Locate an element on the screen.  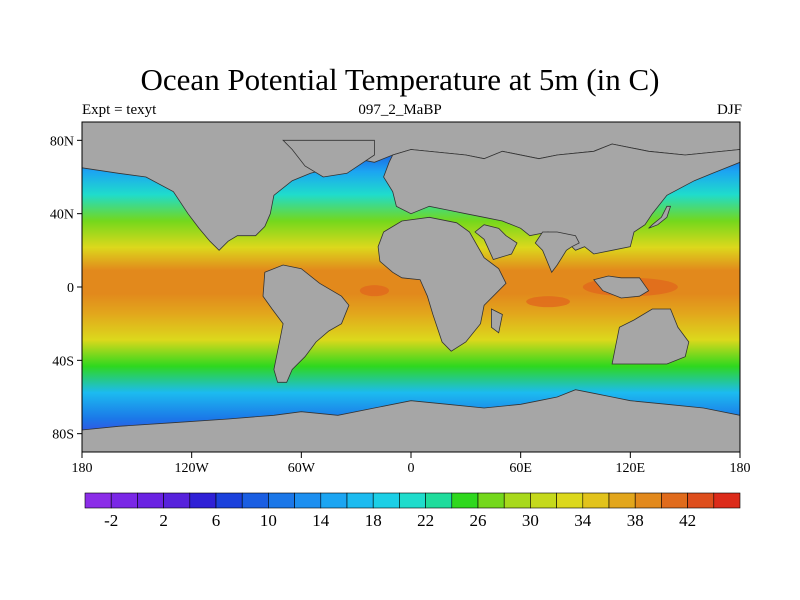
lon-tick-label: 60E is located at coordinates (520, 468).